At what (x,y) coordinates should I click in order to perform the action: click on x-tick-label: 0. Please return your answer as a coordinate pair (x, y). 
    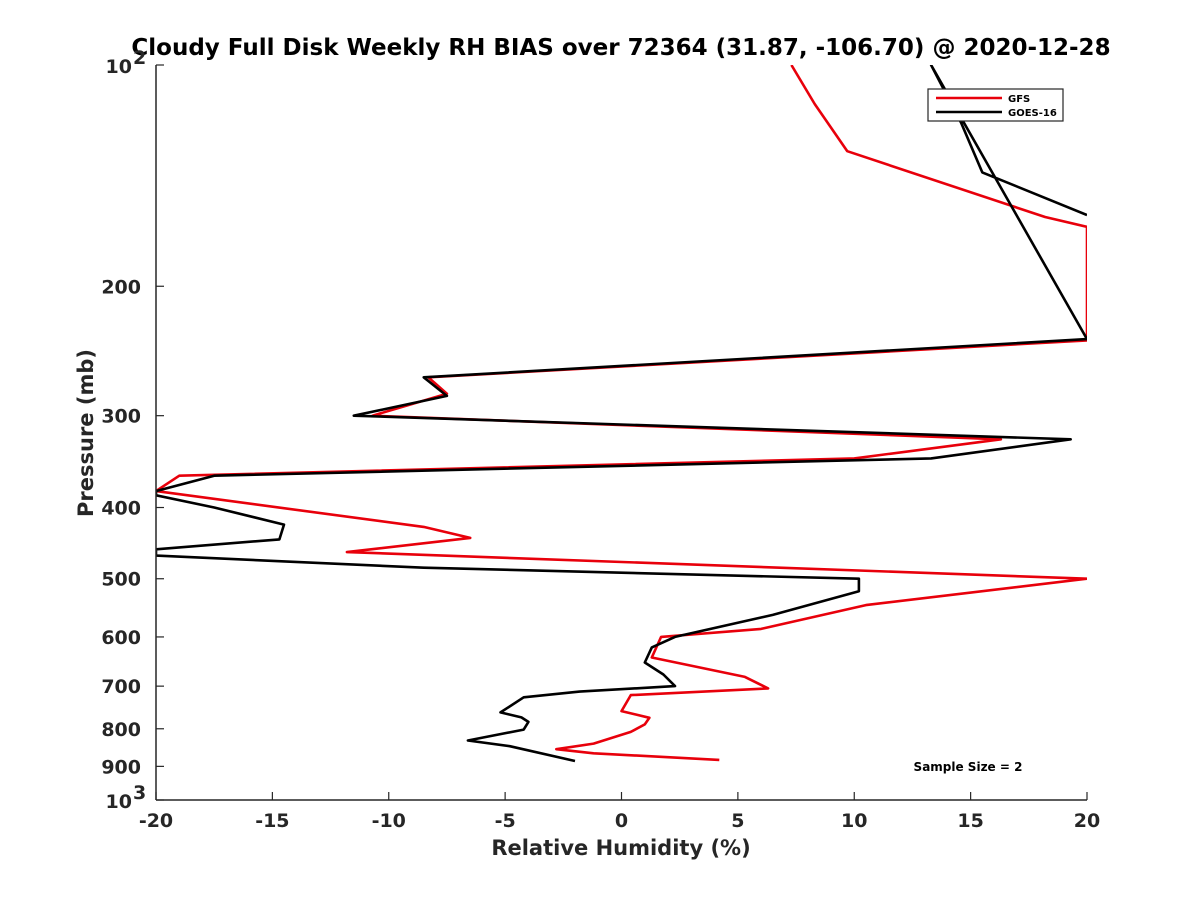
    Looking at the image, I should click on (621, 821).